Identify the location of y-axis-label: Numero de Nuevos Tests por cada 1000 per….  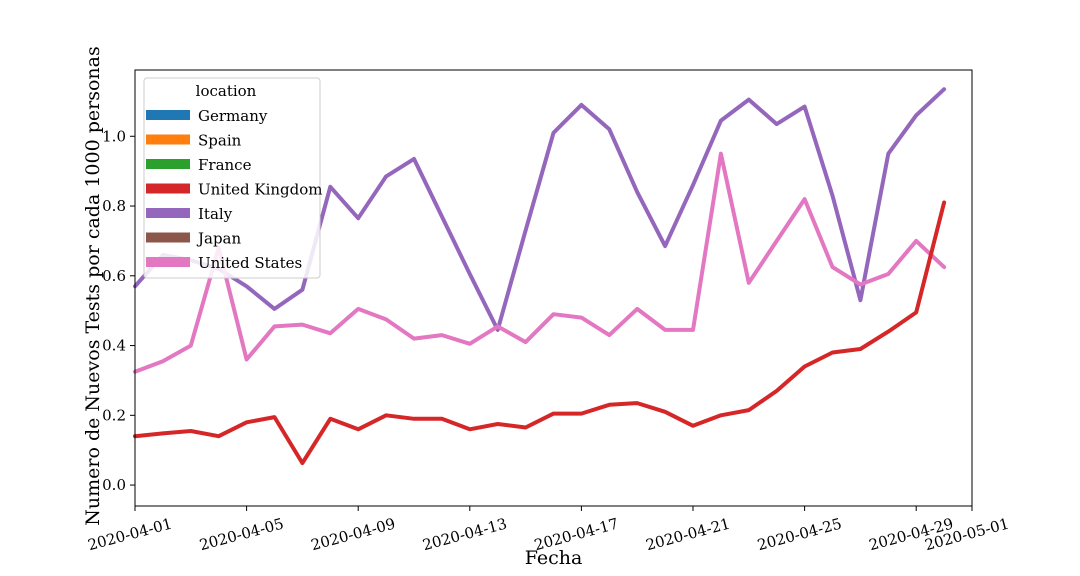
(93, 285).